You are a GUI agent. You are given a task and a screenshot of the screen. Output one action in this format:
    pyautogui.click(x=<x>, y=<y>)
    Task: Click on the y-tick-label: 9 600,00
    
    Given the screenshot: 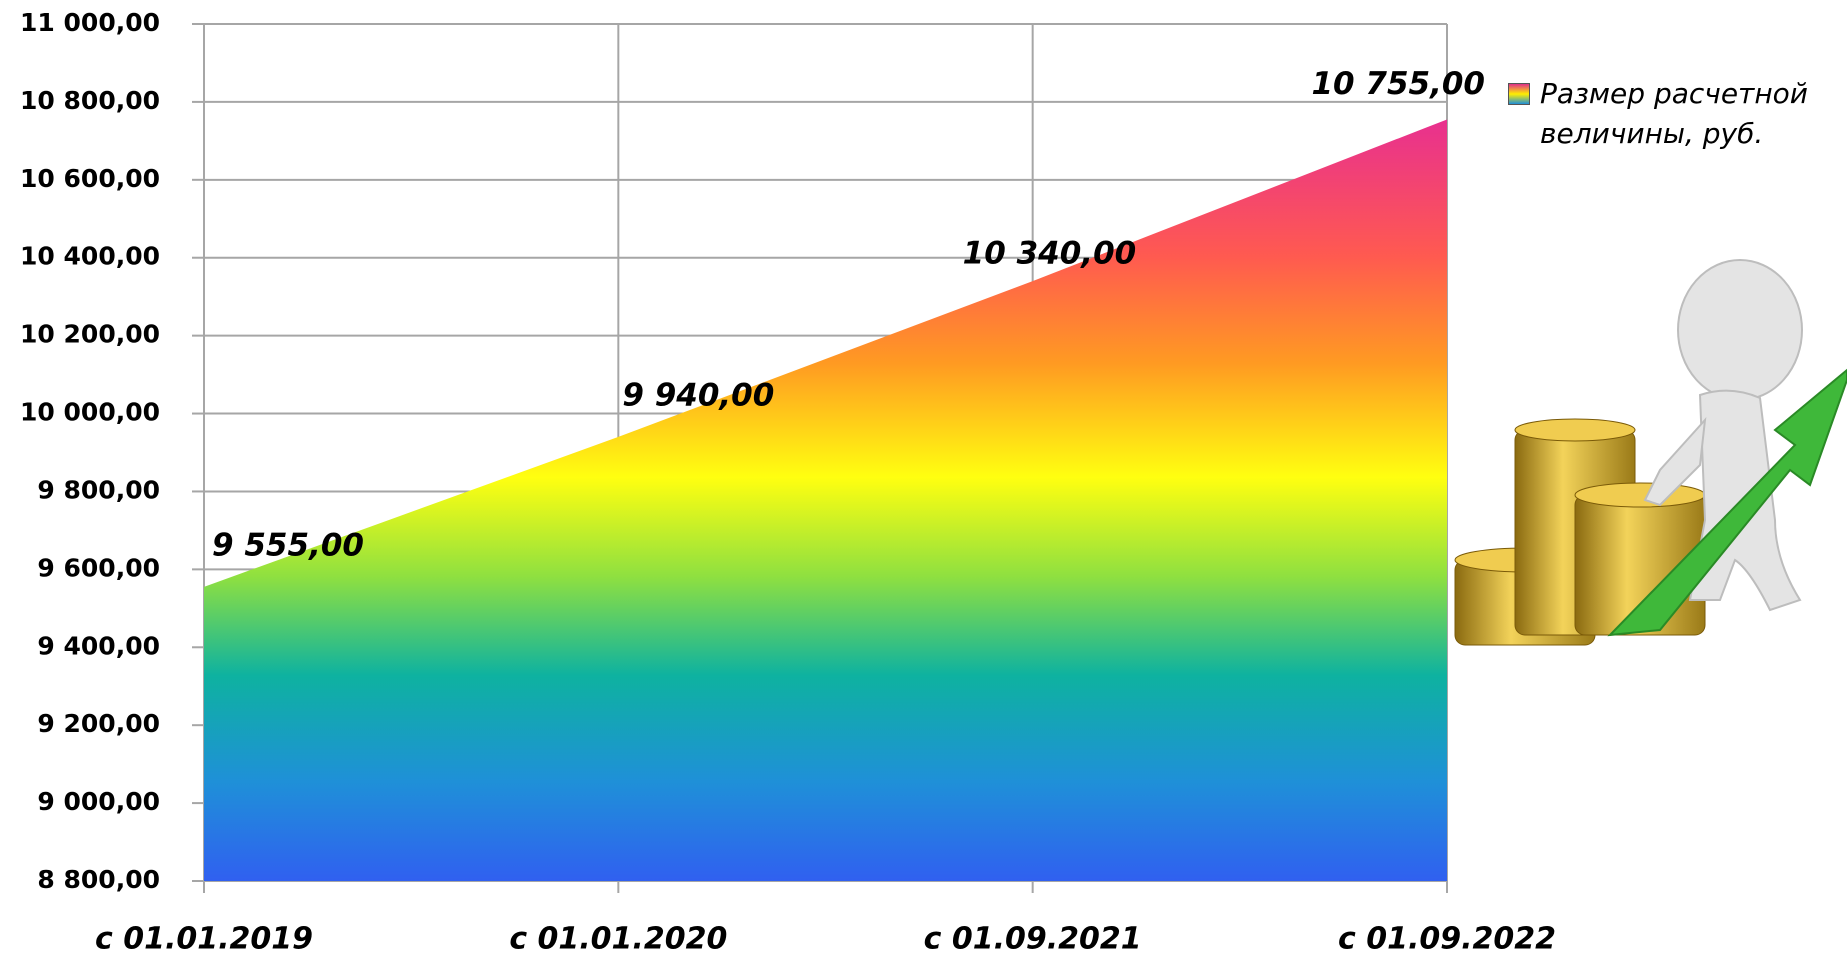 What is the action you would take?
    pyautogui.click(x=98, y=567)
    